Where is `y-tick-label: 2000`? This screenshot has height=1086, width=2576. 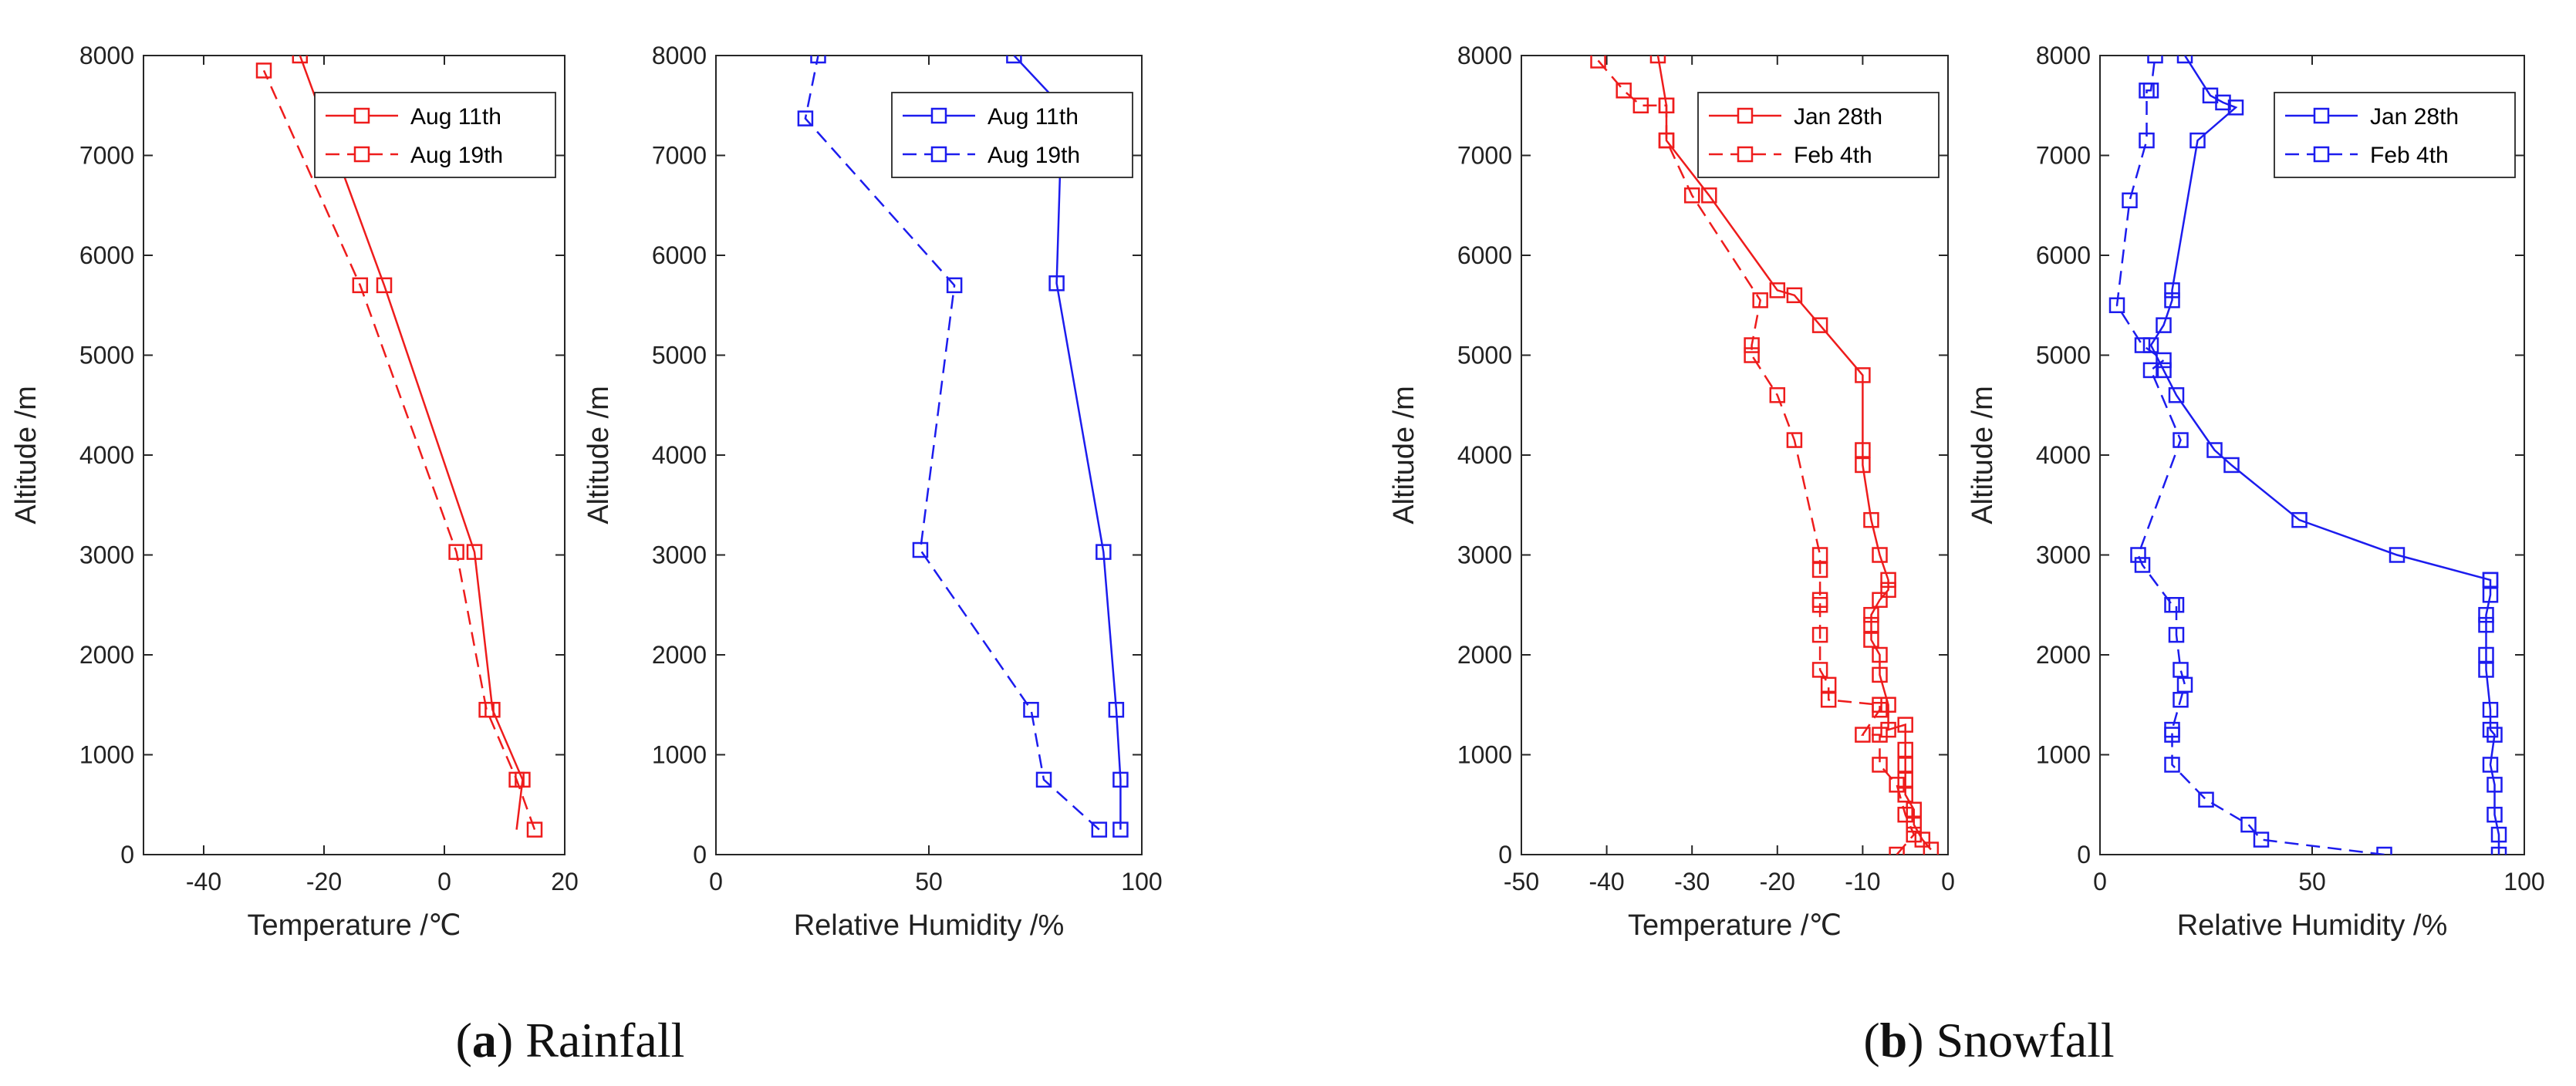
y-tick-label: 2000 is located at coordinates (2063, 655).